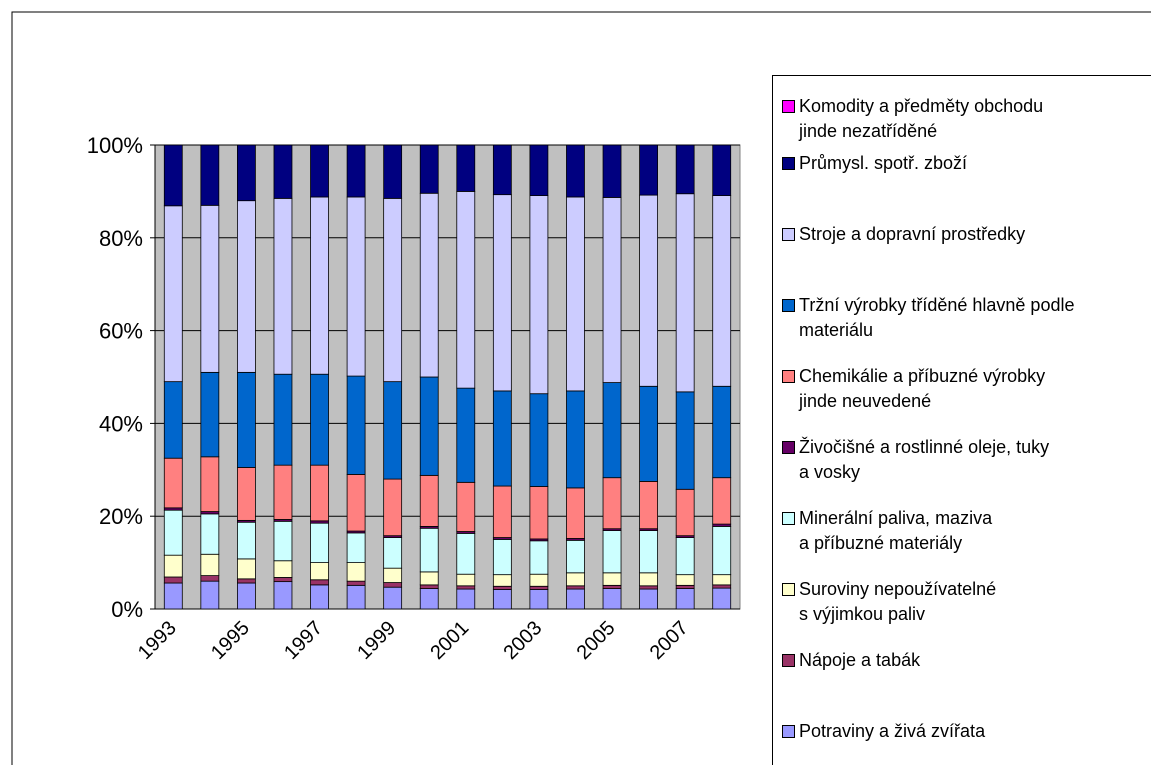  What do you see at coordinates (121, 516) in the screenshot?
I see `y-tick-label: 20%` at bounding box center [121, 516].